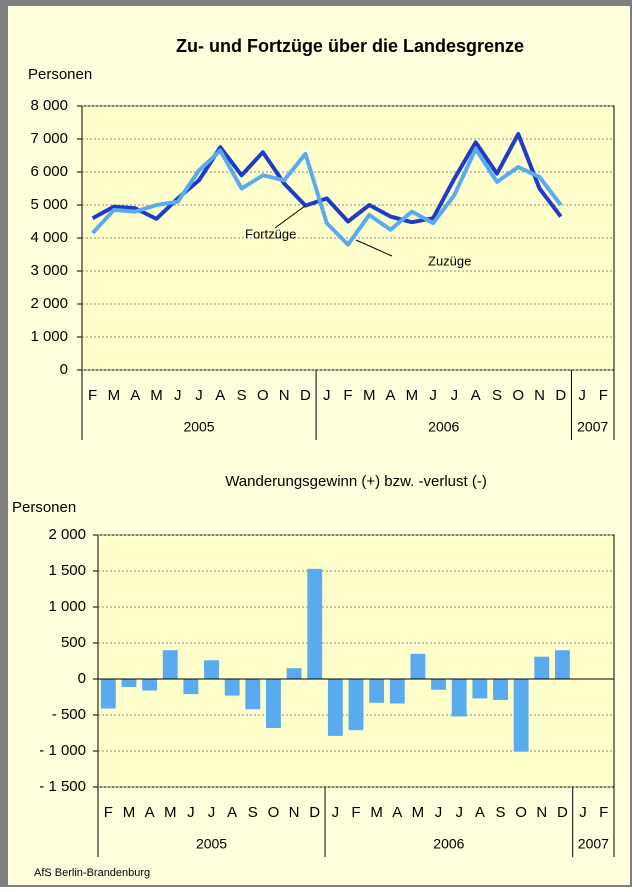  What do you see at coordinates (350, 46) in the screenshot?
I see `chart-title: Zu- und Fortzüge über die Landesgrenze` at bounding box center [350, 46].